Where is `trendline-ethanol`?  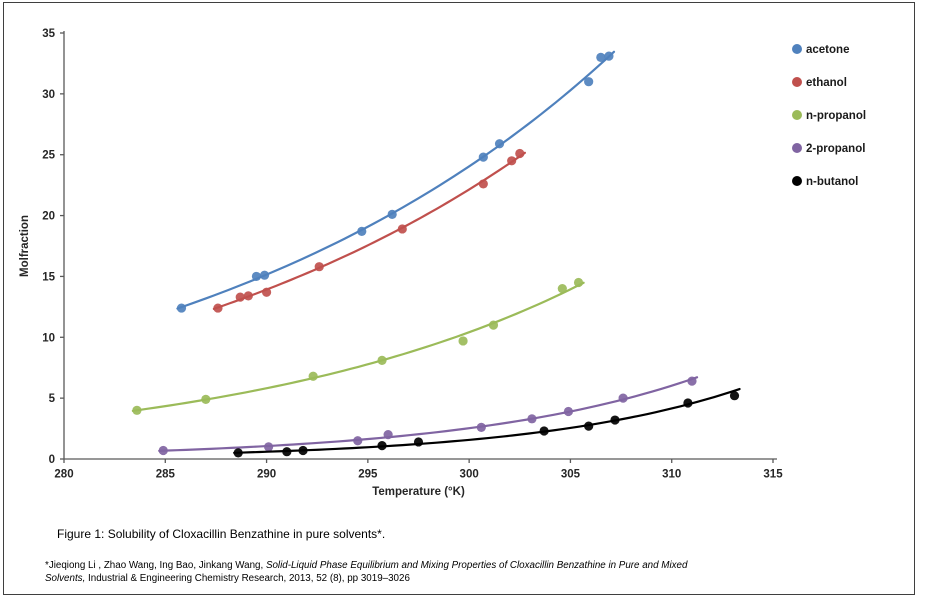
trendline-ethanol is located at coordinates (369, 230).